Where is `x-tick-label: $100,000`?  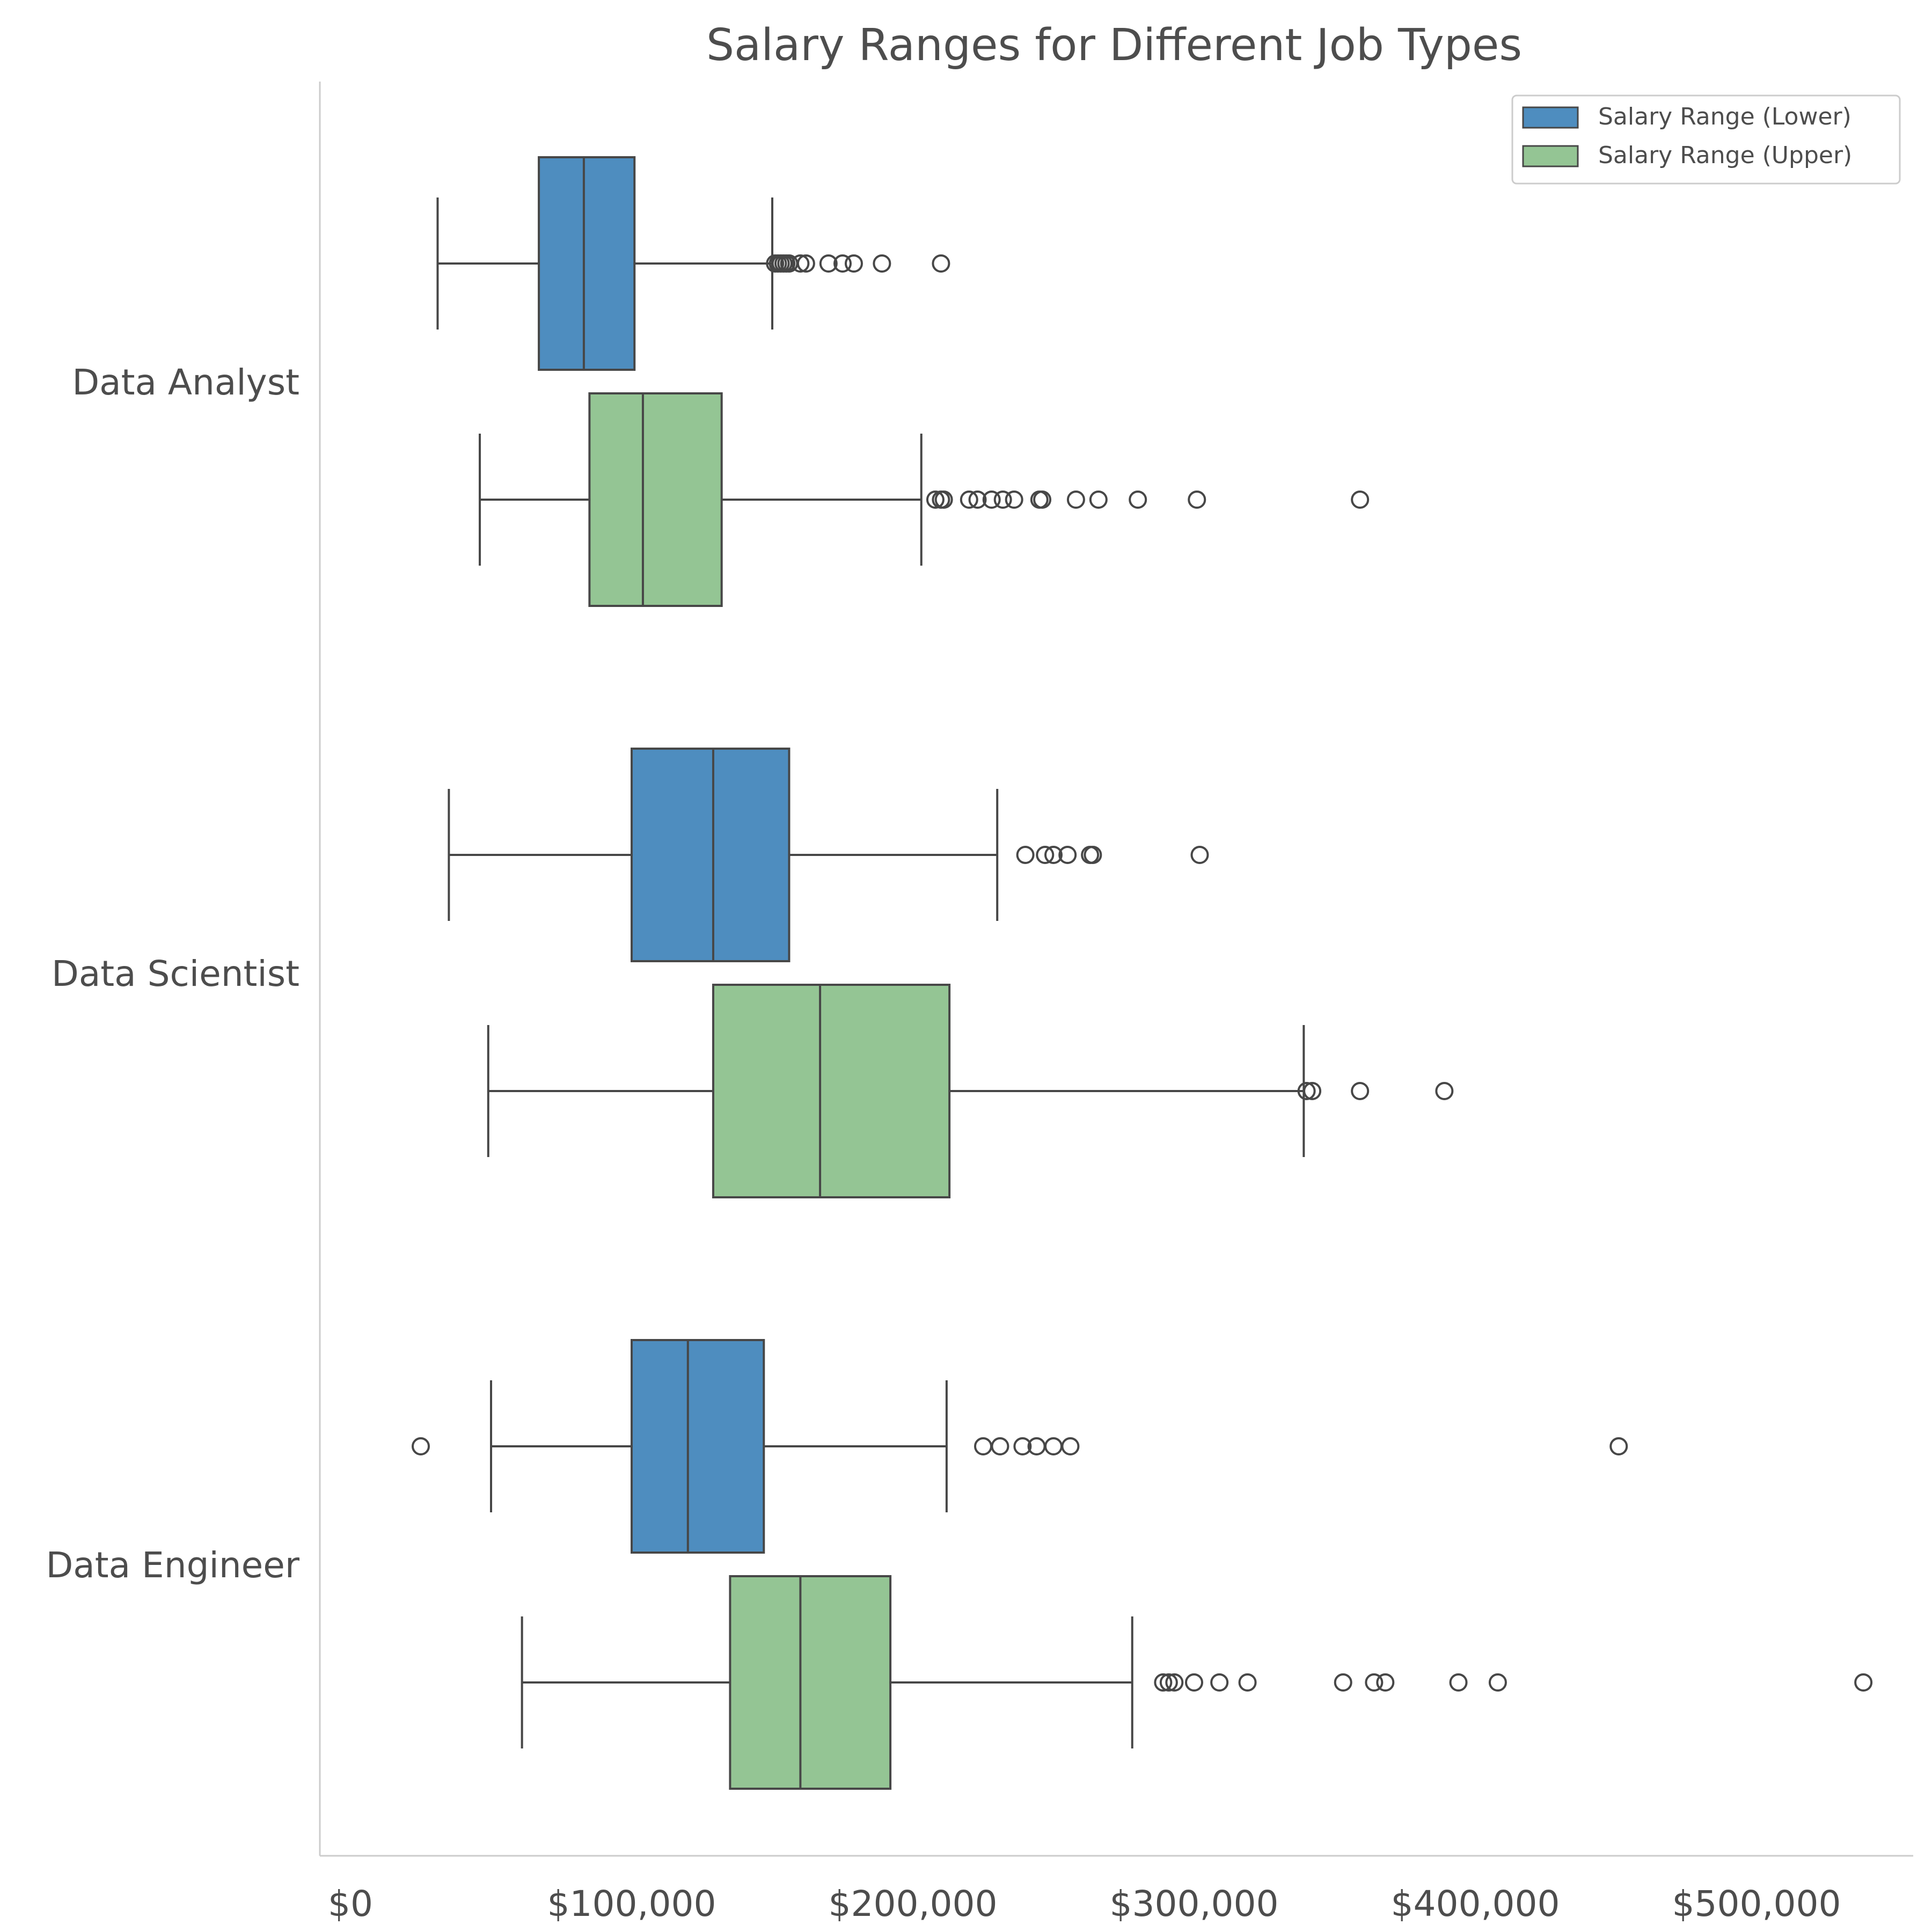 x-tick-label: $100,000 is located at coordinates (631, 1903).